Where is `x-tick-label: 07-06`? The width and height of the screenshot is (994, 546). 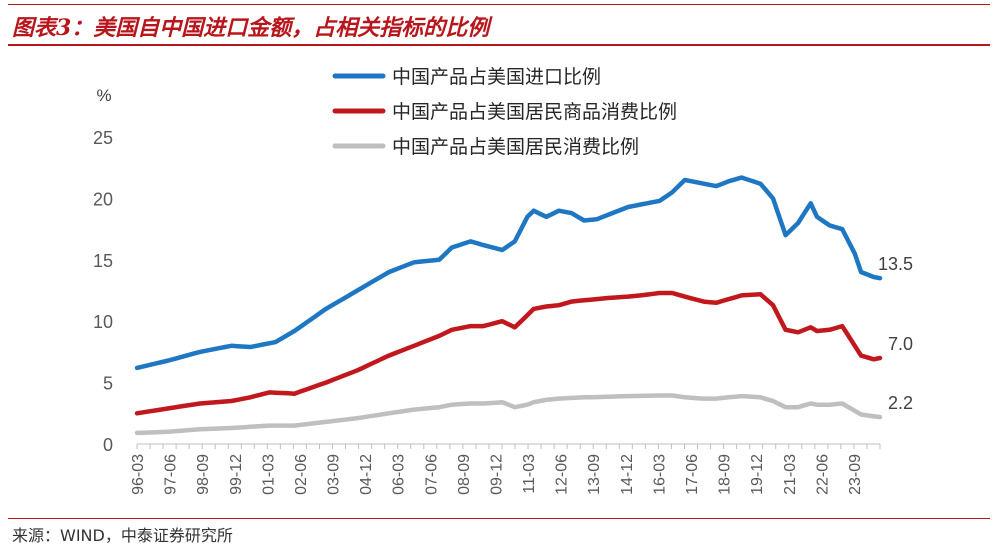 x-tick-label: 07-06 is located at coordinates (431, 474).